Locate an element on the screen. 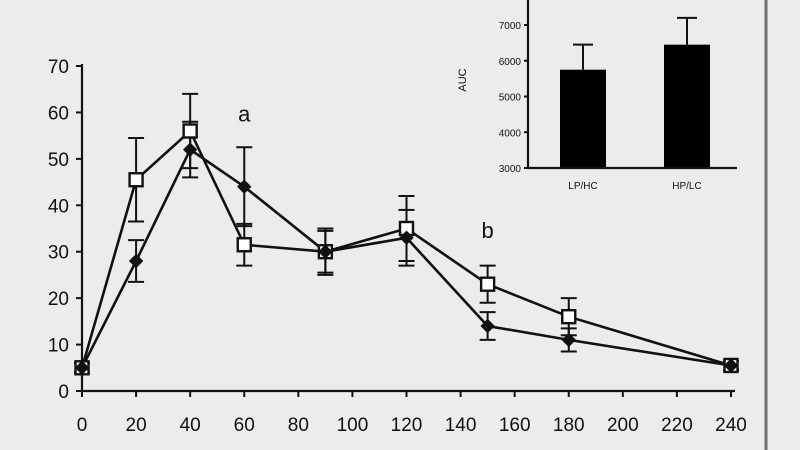 This screenshot has height=450, width=800. inset-y-axis-label: AUC is located at coordinates (463, 79).